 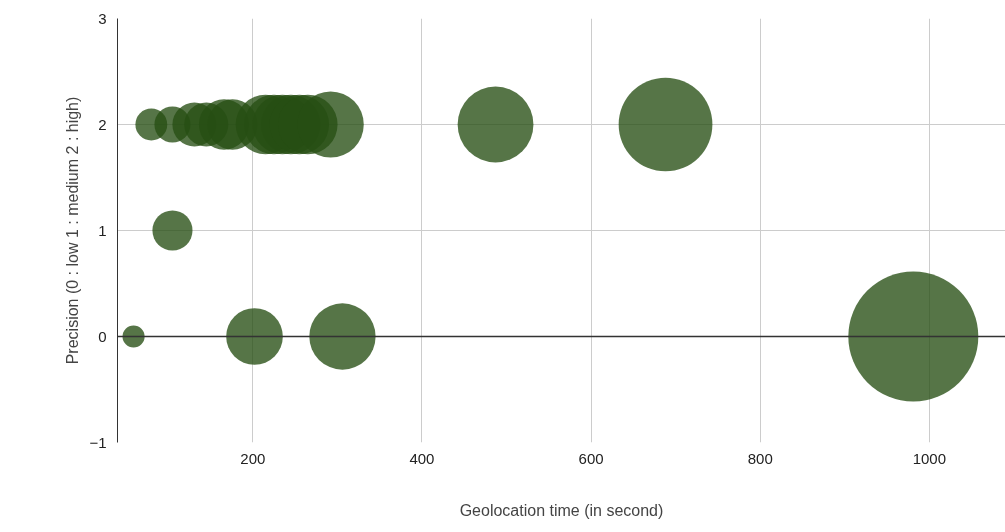 What do you see at coordinates (929, 458) in the screenshot?
I see `x-tick-label: 1000` at bounding box center [929, 458].